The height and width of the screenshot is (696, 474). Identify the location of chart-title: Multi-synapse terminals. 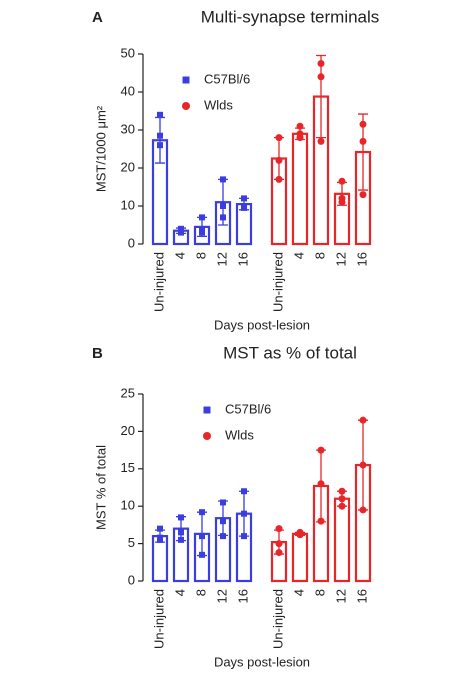
(290, 16).